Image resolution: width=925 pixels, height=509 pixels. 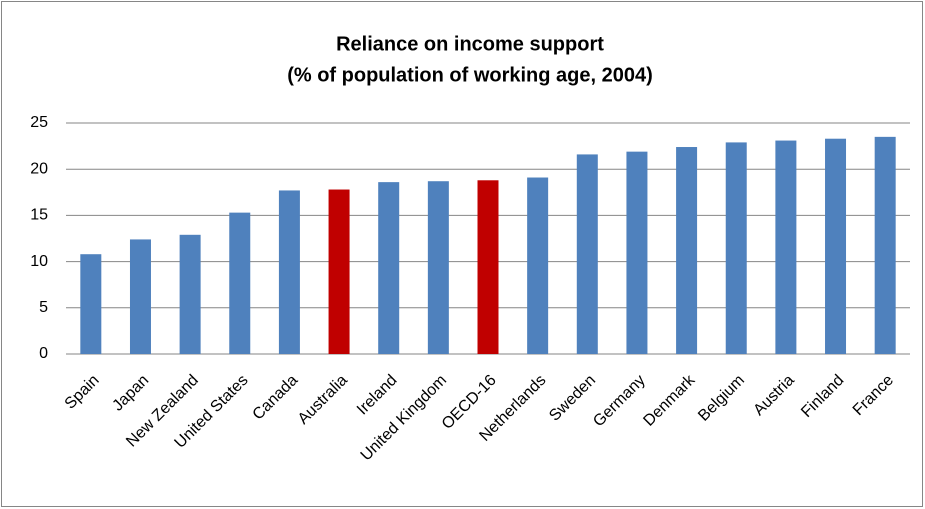 I want to click on y-tick-label: 10, so click(x=39, y=261).